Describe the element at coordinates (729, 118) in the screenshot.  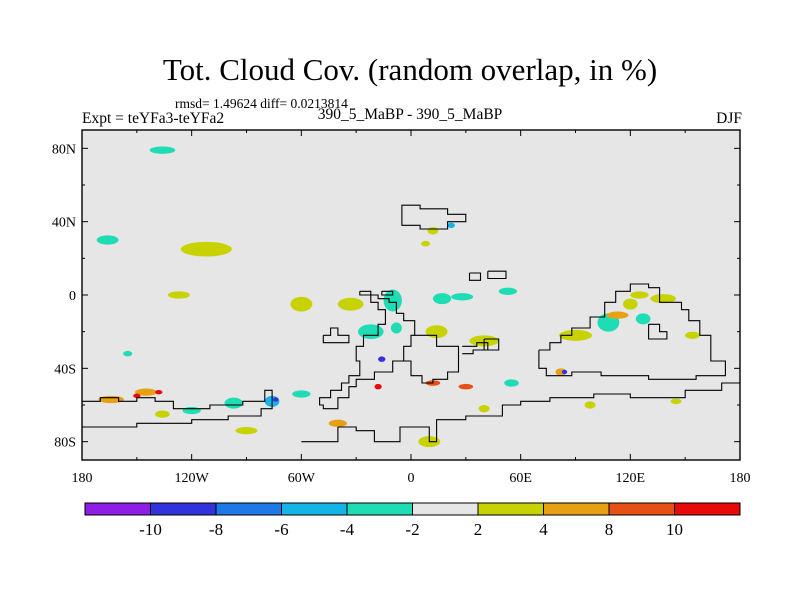
I see `season-label: DJF` at that location.